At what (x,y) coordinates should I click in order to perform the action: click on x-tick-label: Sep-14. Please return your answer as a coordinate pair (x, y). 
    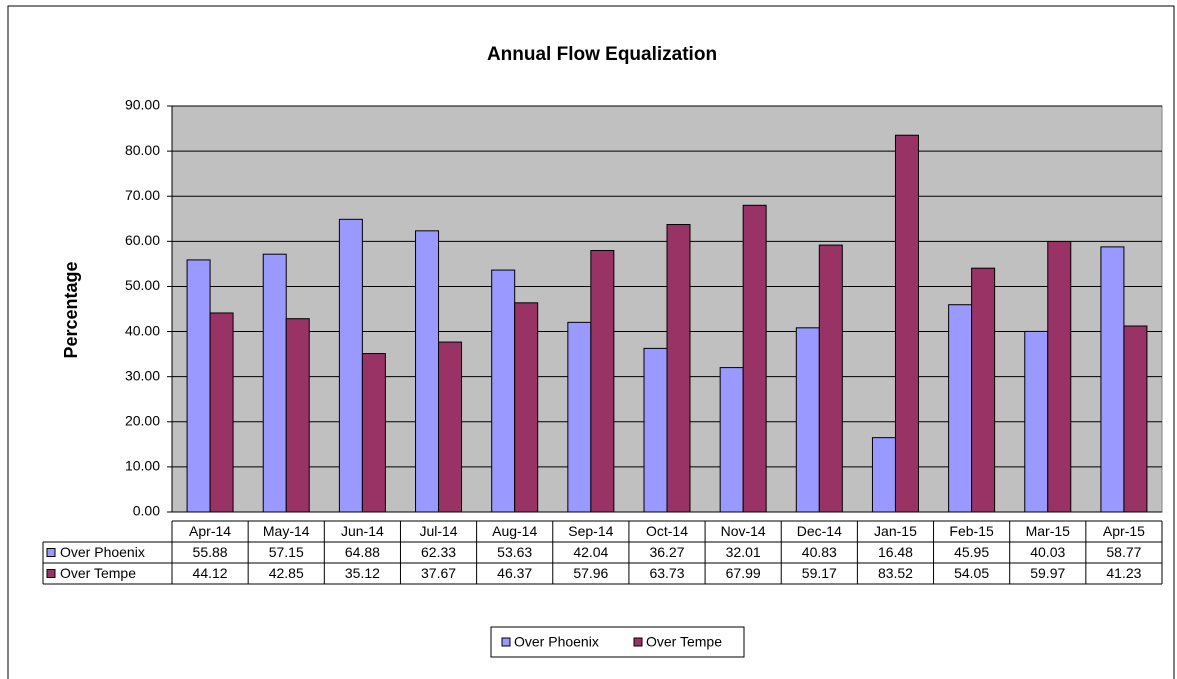
    Looking at the image, I should click on (590, 531).